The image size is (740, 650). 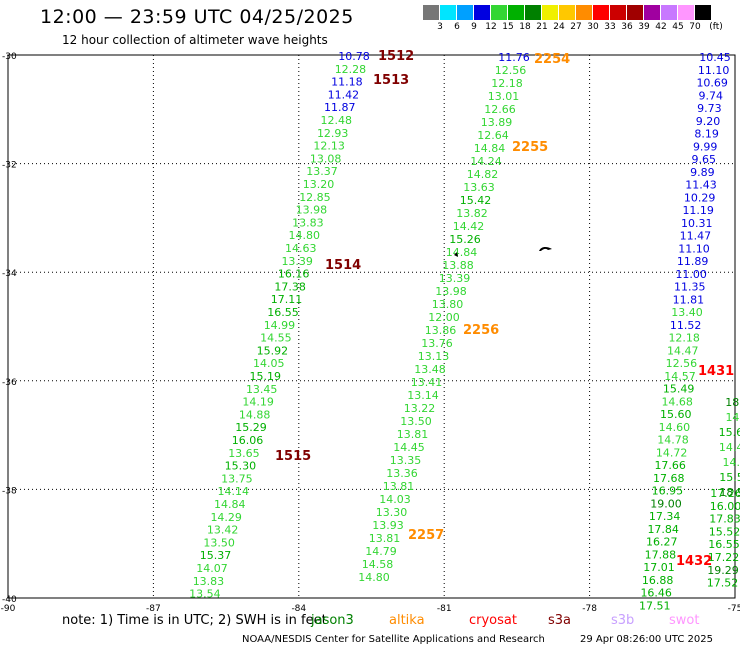 I want to click on swh-value-track-a: 13.20, so click(x=319, y=184).